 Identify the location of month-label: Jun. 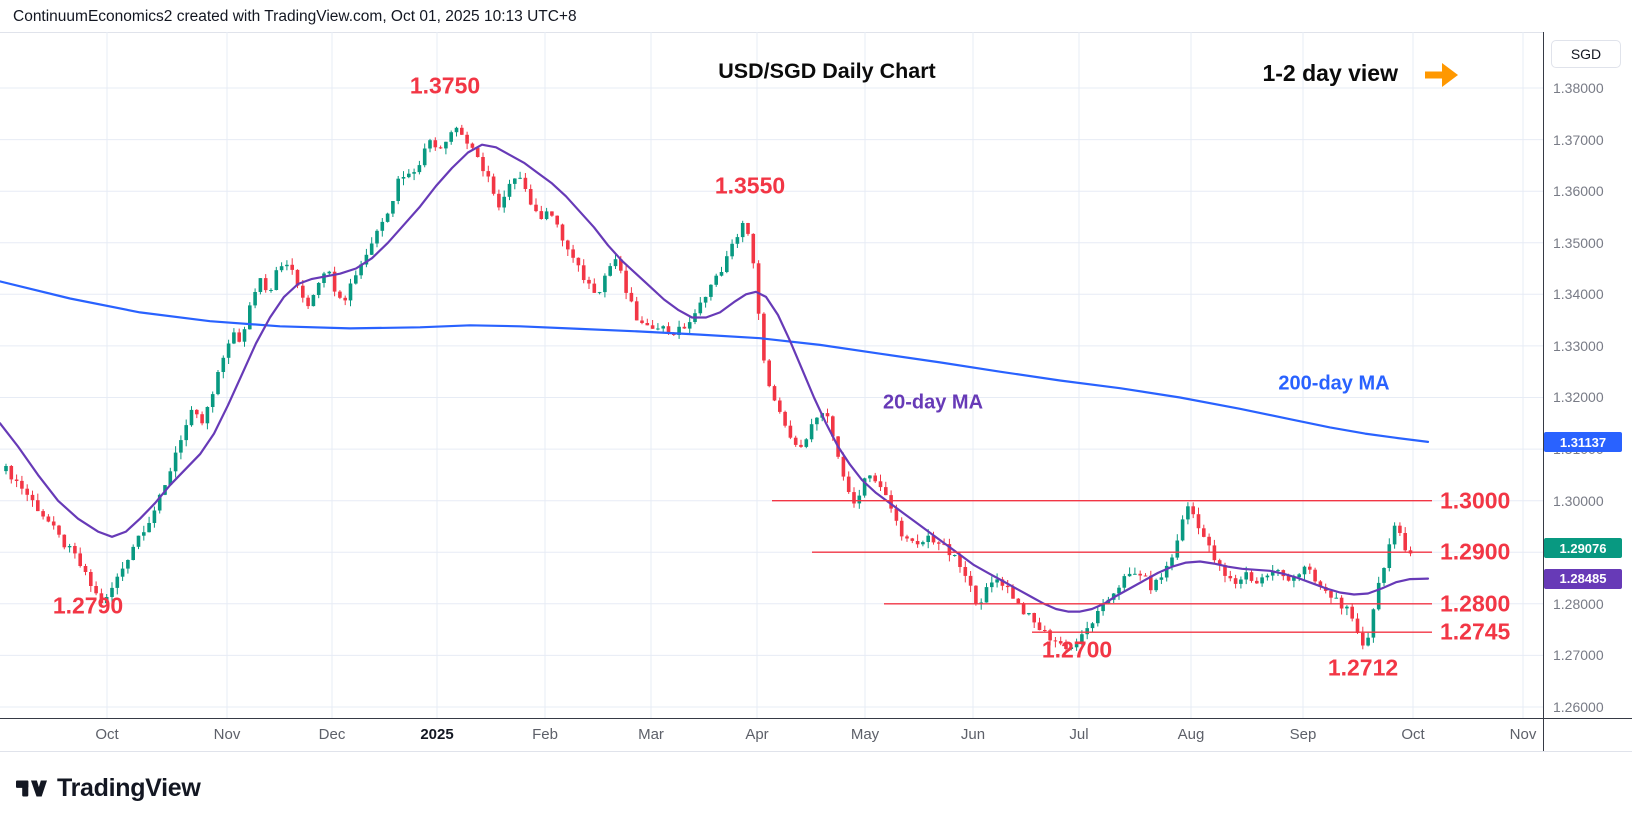
(973, 734).